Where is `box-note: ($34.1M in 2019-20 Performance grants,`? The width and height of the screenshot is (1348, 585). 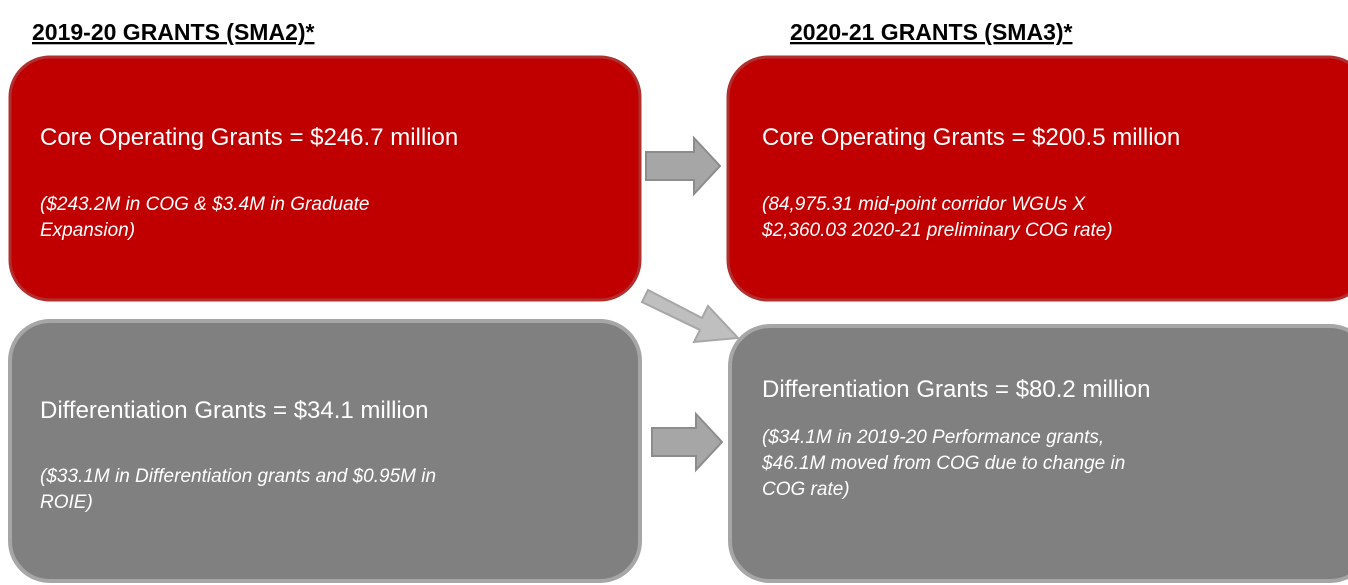 box-note: ($34.1M in 2019-20 Performance grants, is located at coordinates (933, 437).